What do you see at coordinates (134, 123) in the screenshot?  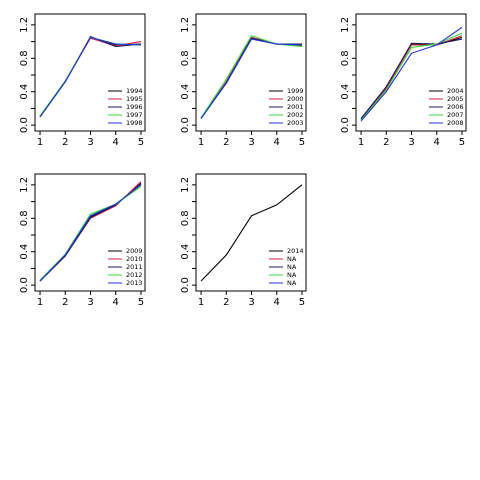 I see `legend-label: 1998` at bounding box center [134, 123].